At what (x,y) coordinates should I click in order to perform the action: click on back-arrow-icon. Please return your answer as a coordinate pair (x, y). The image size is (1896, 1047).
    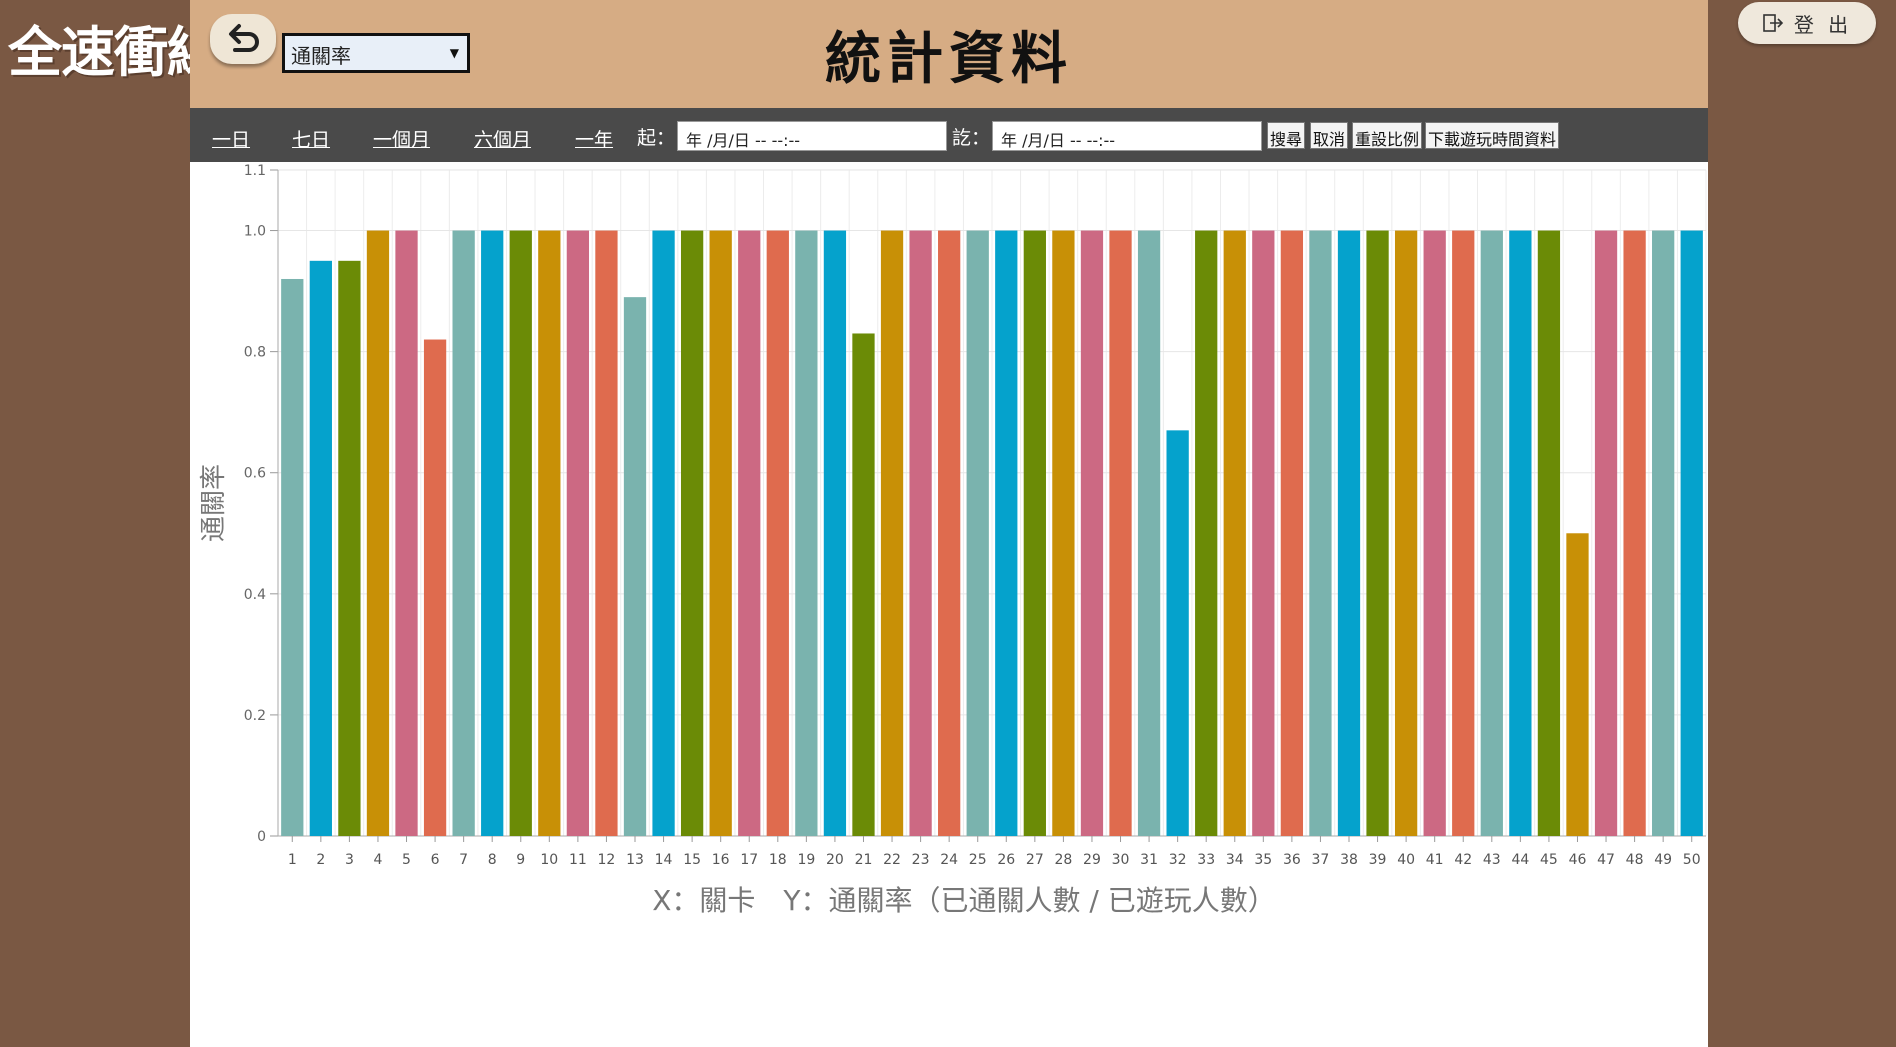
    Looking at the image, I should click on (244, 38).